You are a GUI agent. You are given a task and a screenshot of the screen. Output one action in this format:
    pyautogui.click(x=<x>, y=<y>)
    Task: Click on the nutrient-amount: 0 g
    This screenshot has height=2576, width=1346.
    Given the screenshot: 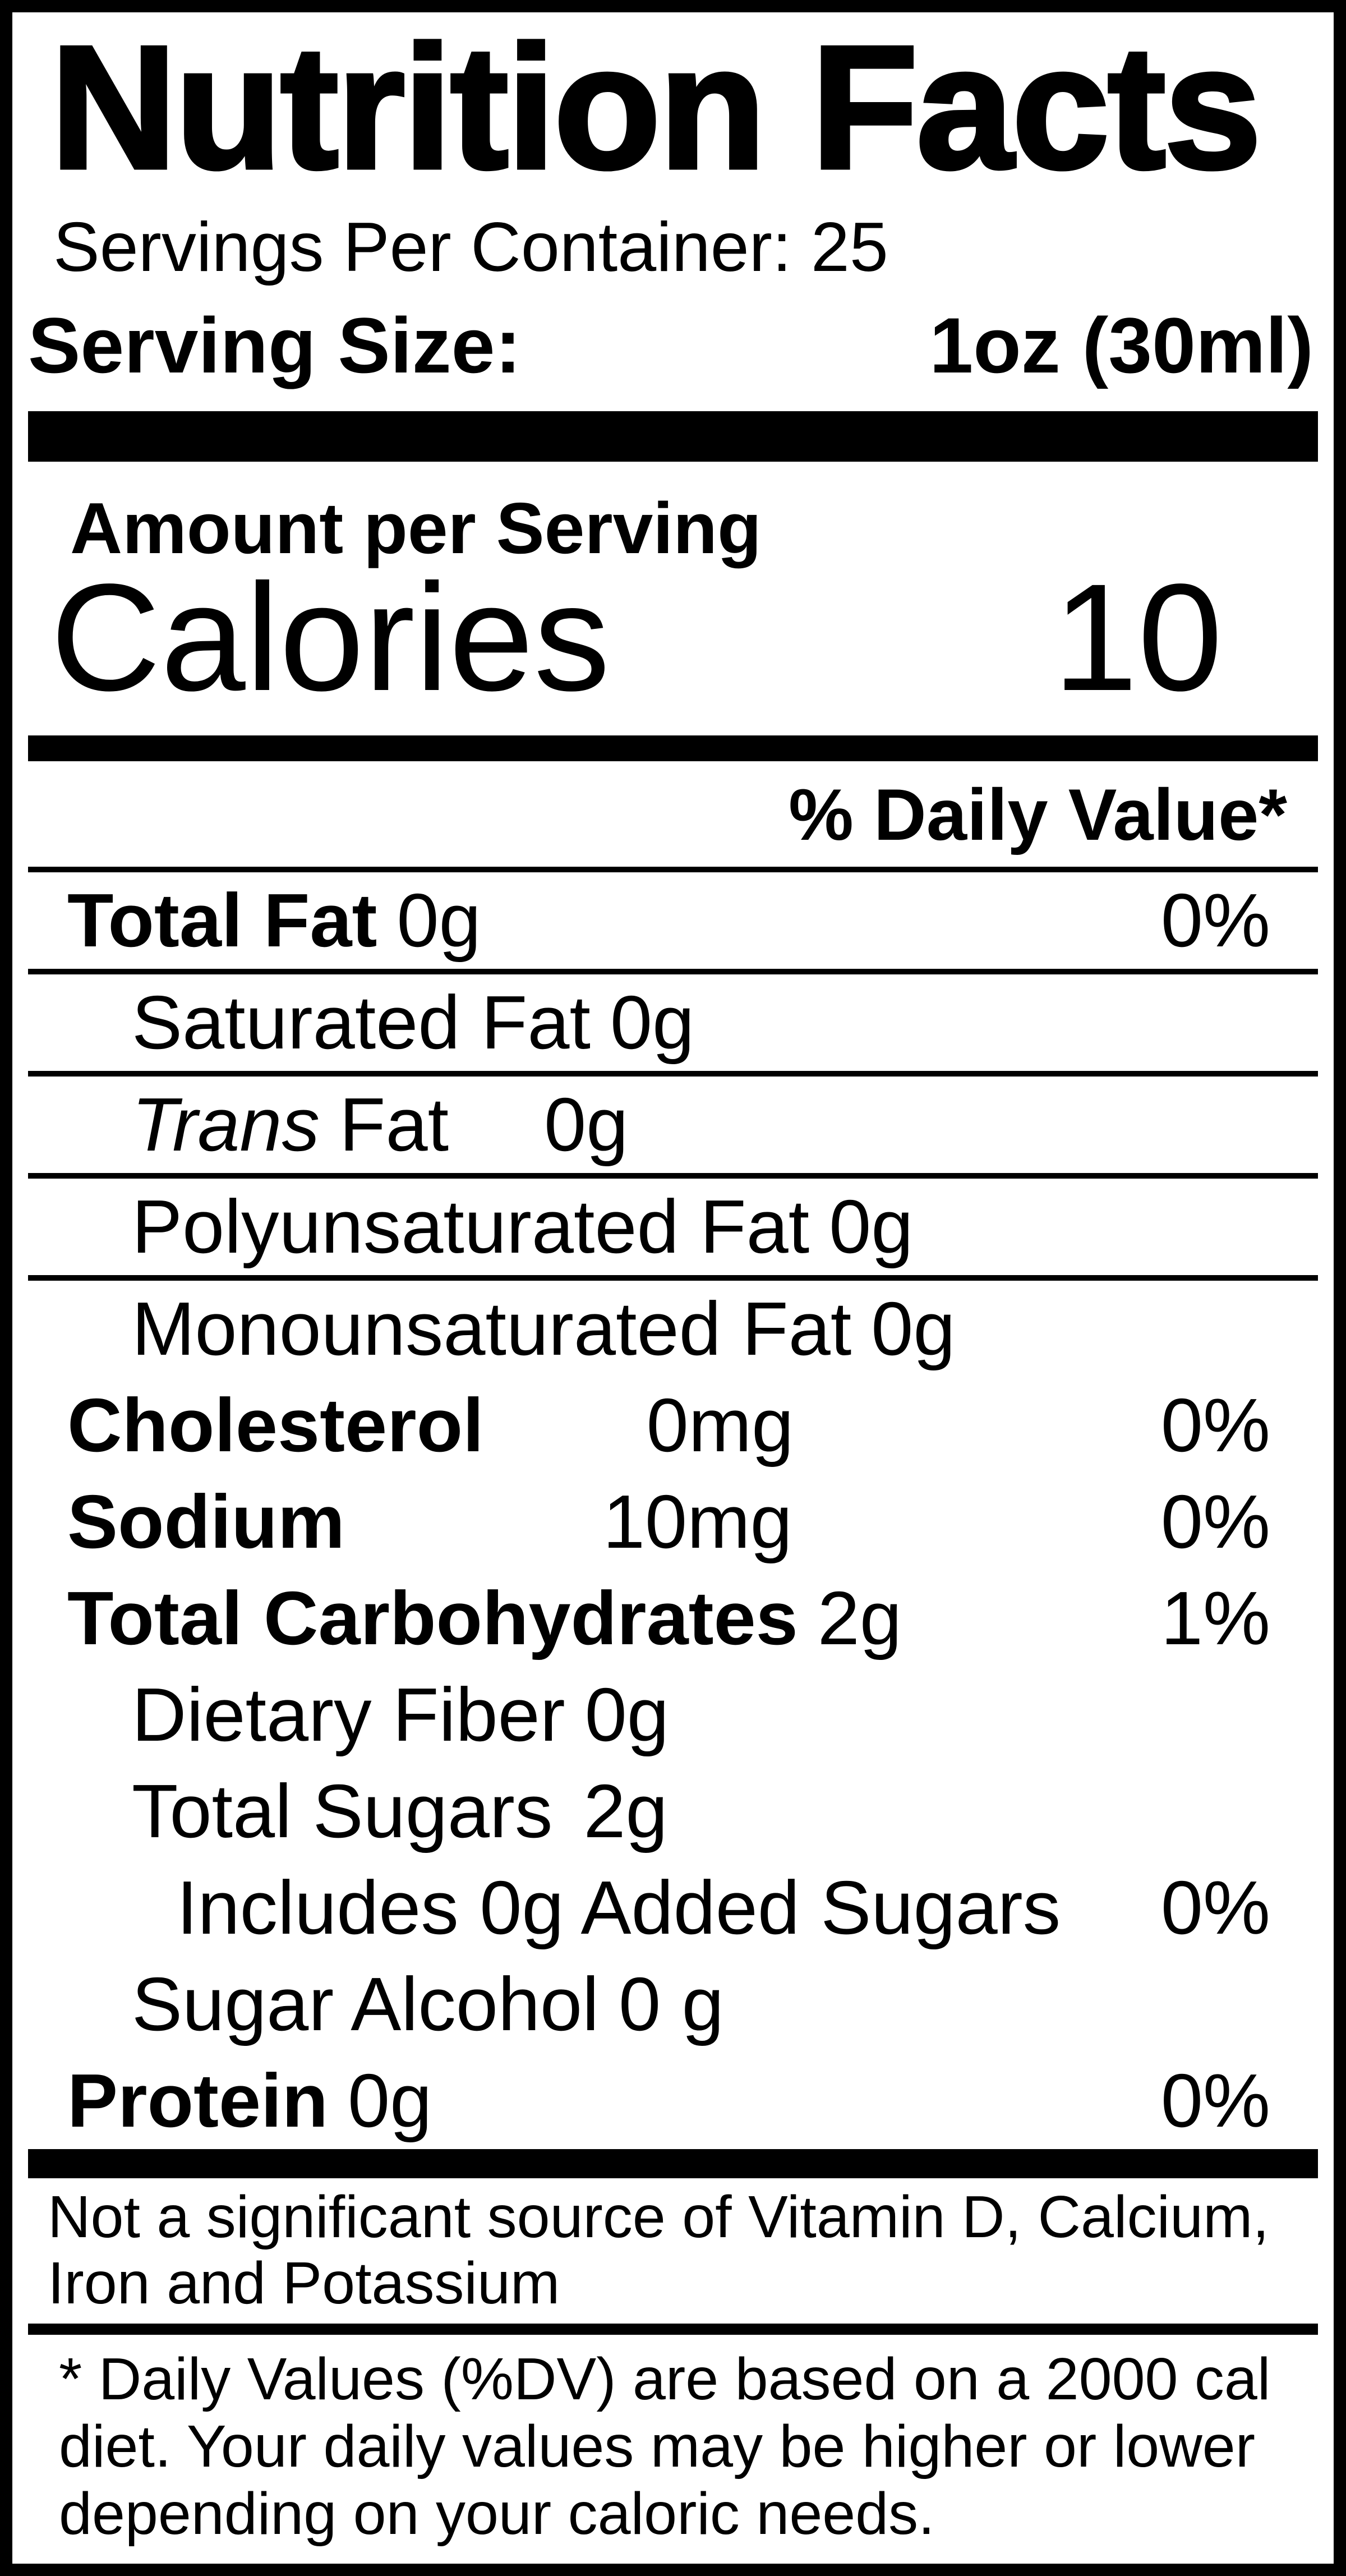 What is the action you would take?
    pyautogui.click(x=671, y=2005)
    